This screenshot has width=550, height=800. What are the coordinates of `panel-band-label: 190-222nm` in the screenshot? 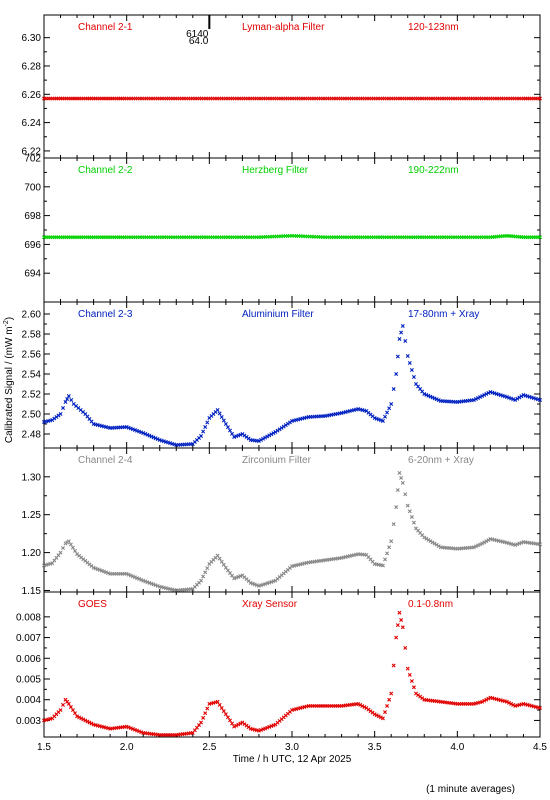 It's located at (433, 170).